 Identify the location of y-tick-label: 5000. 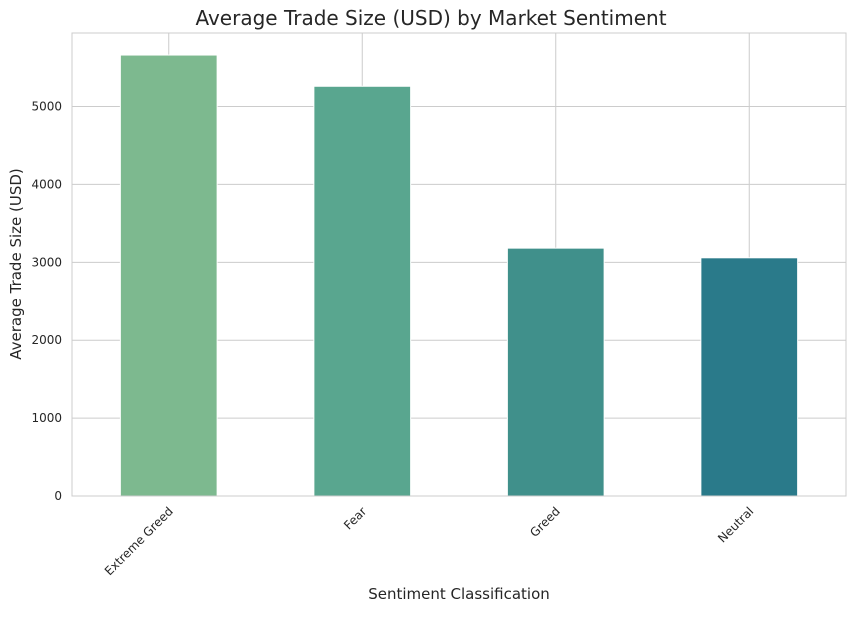
(46, 107).